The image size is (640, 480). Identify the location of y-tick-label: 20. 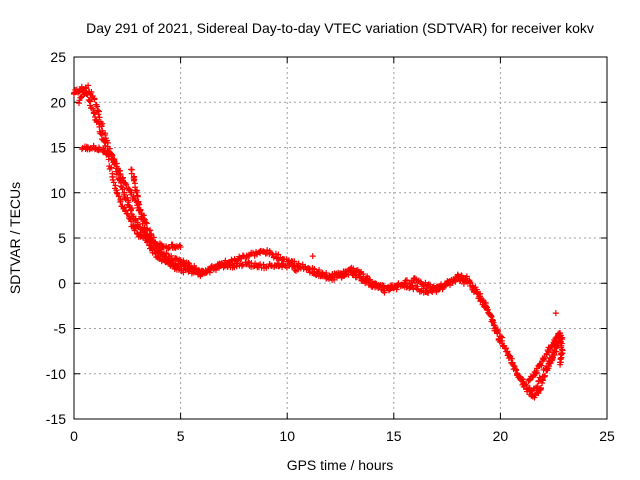
(58, 102).